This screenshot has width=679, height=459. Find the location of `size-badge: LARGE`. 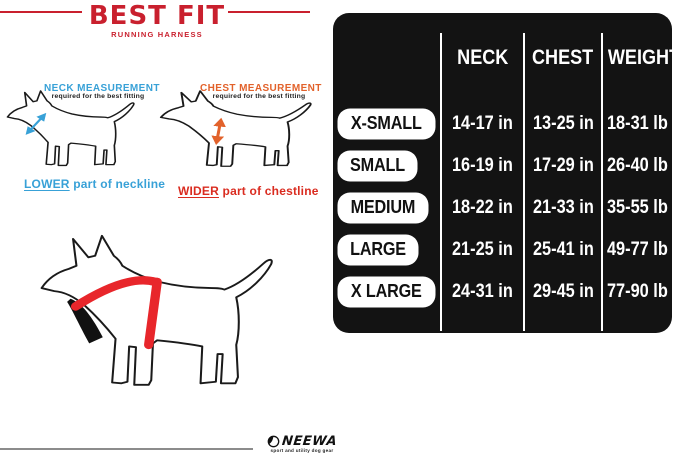

size-badge: LARGE is located at coordinates (378, 250).